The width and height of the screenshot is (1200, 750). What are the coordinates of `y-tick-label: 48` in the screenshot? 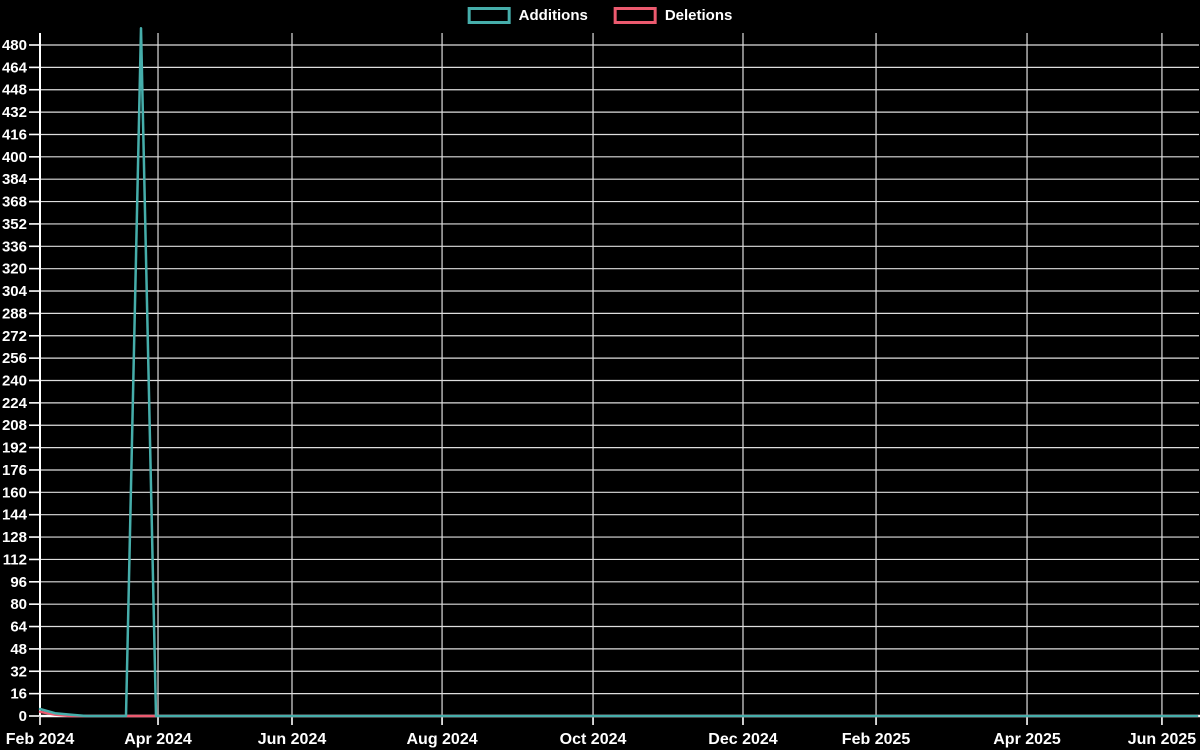 It's located at (18, 649).